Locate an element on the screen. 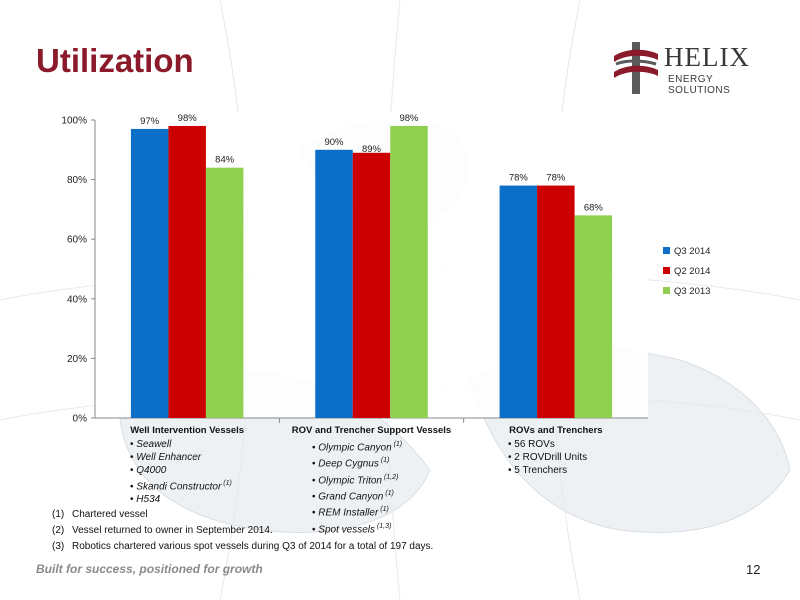  group-list-item: • REM Installer (1) is located at coordinates (357, 511).